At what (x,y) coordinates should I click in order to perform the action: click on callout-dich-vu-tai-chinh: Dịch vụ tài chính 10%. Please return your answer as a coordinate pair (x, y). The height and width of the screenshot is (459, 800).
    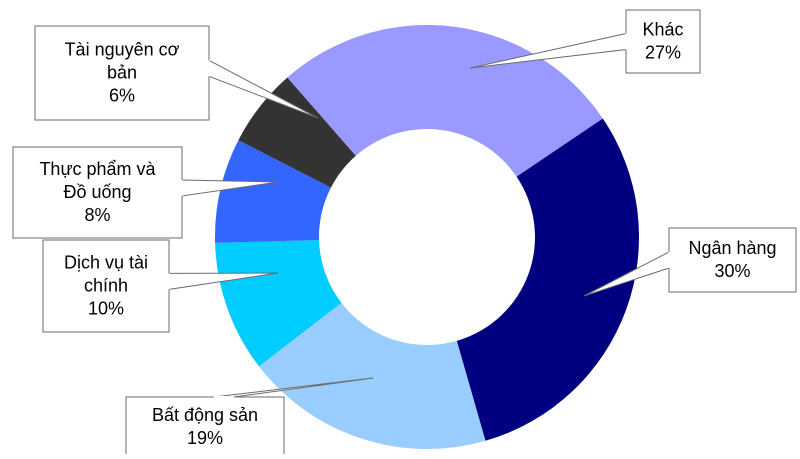
    Looking at the image, I should click on (160, 286).